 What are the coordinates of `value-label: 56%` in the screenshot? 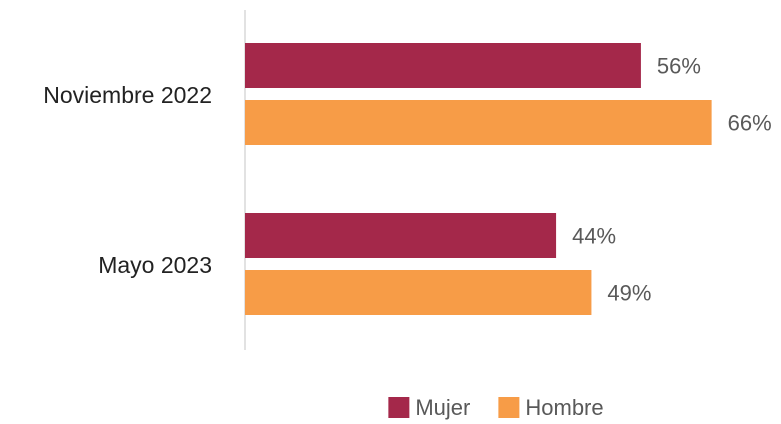 It's located at (679, 65).